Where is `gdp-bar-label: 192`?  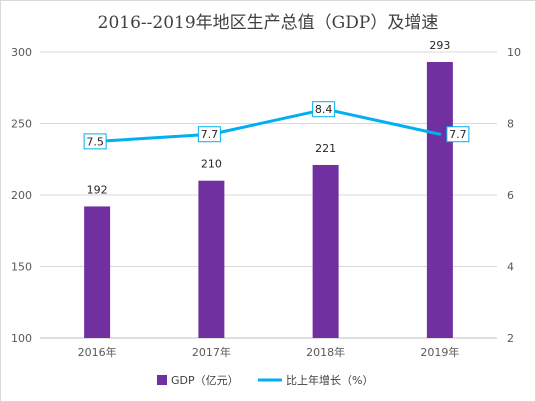
gdp-bar-label: 192 is located at coordinates (97, 189).